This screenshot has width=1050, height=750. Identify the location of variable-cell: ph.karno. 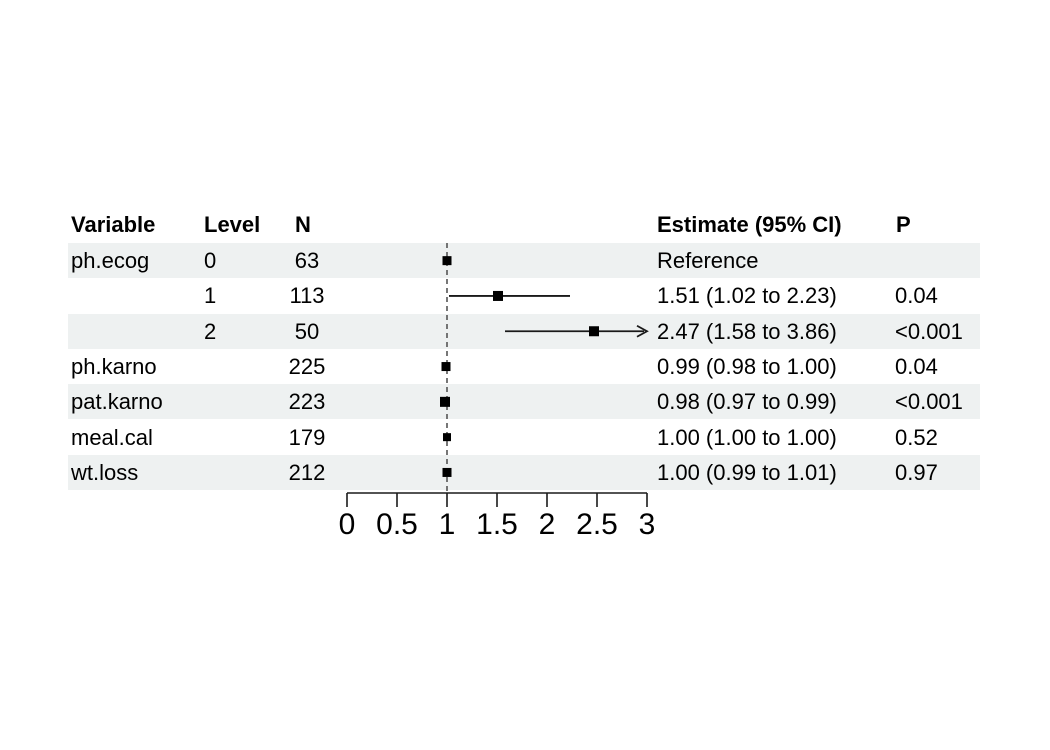
(114, 366).